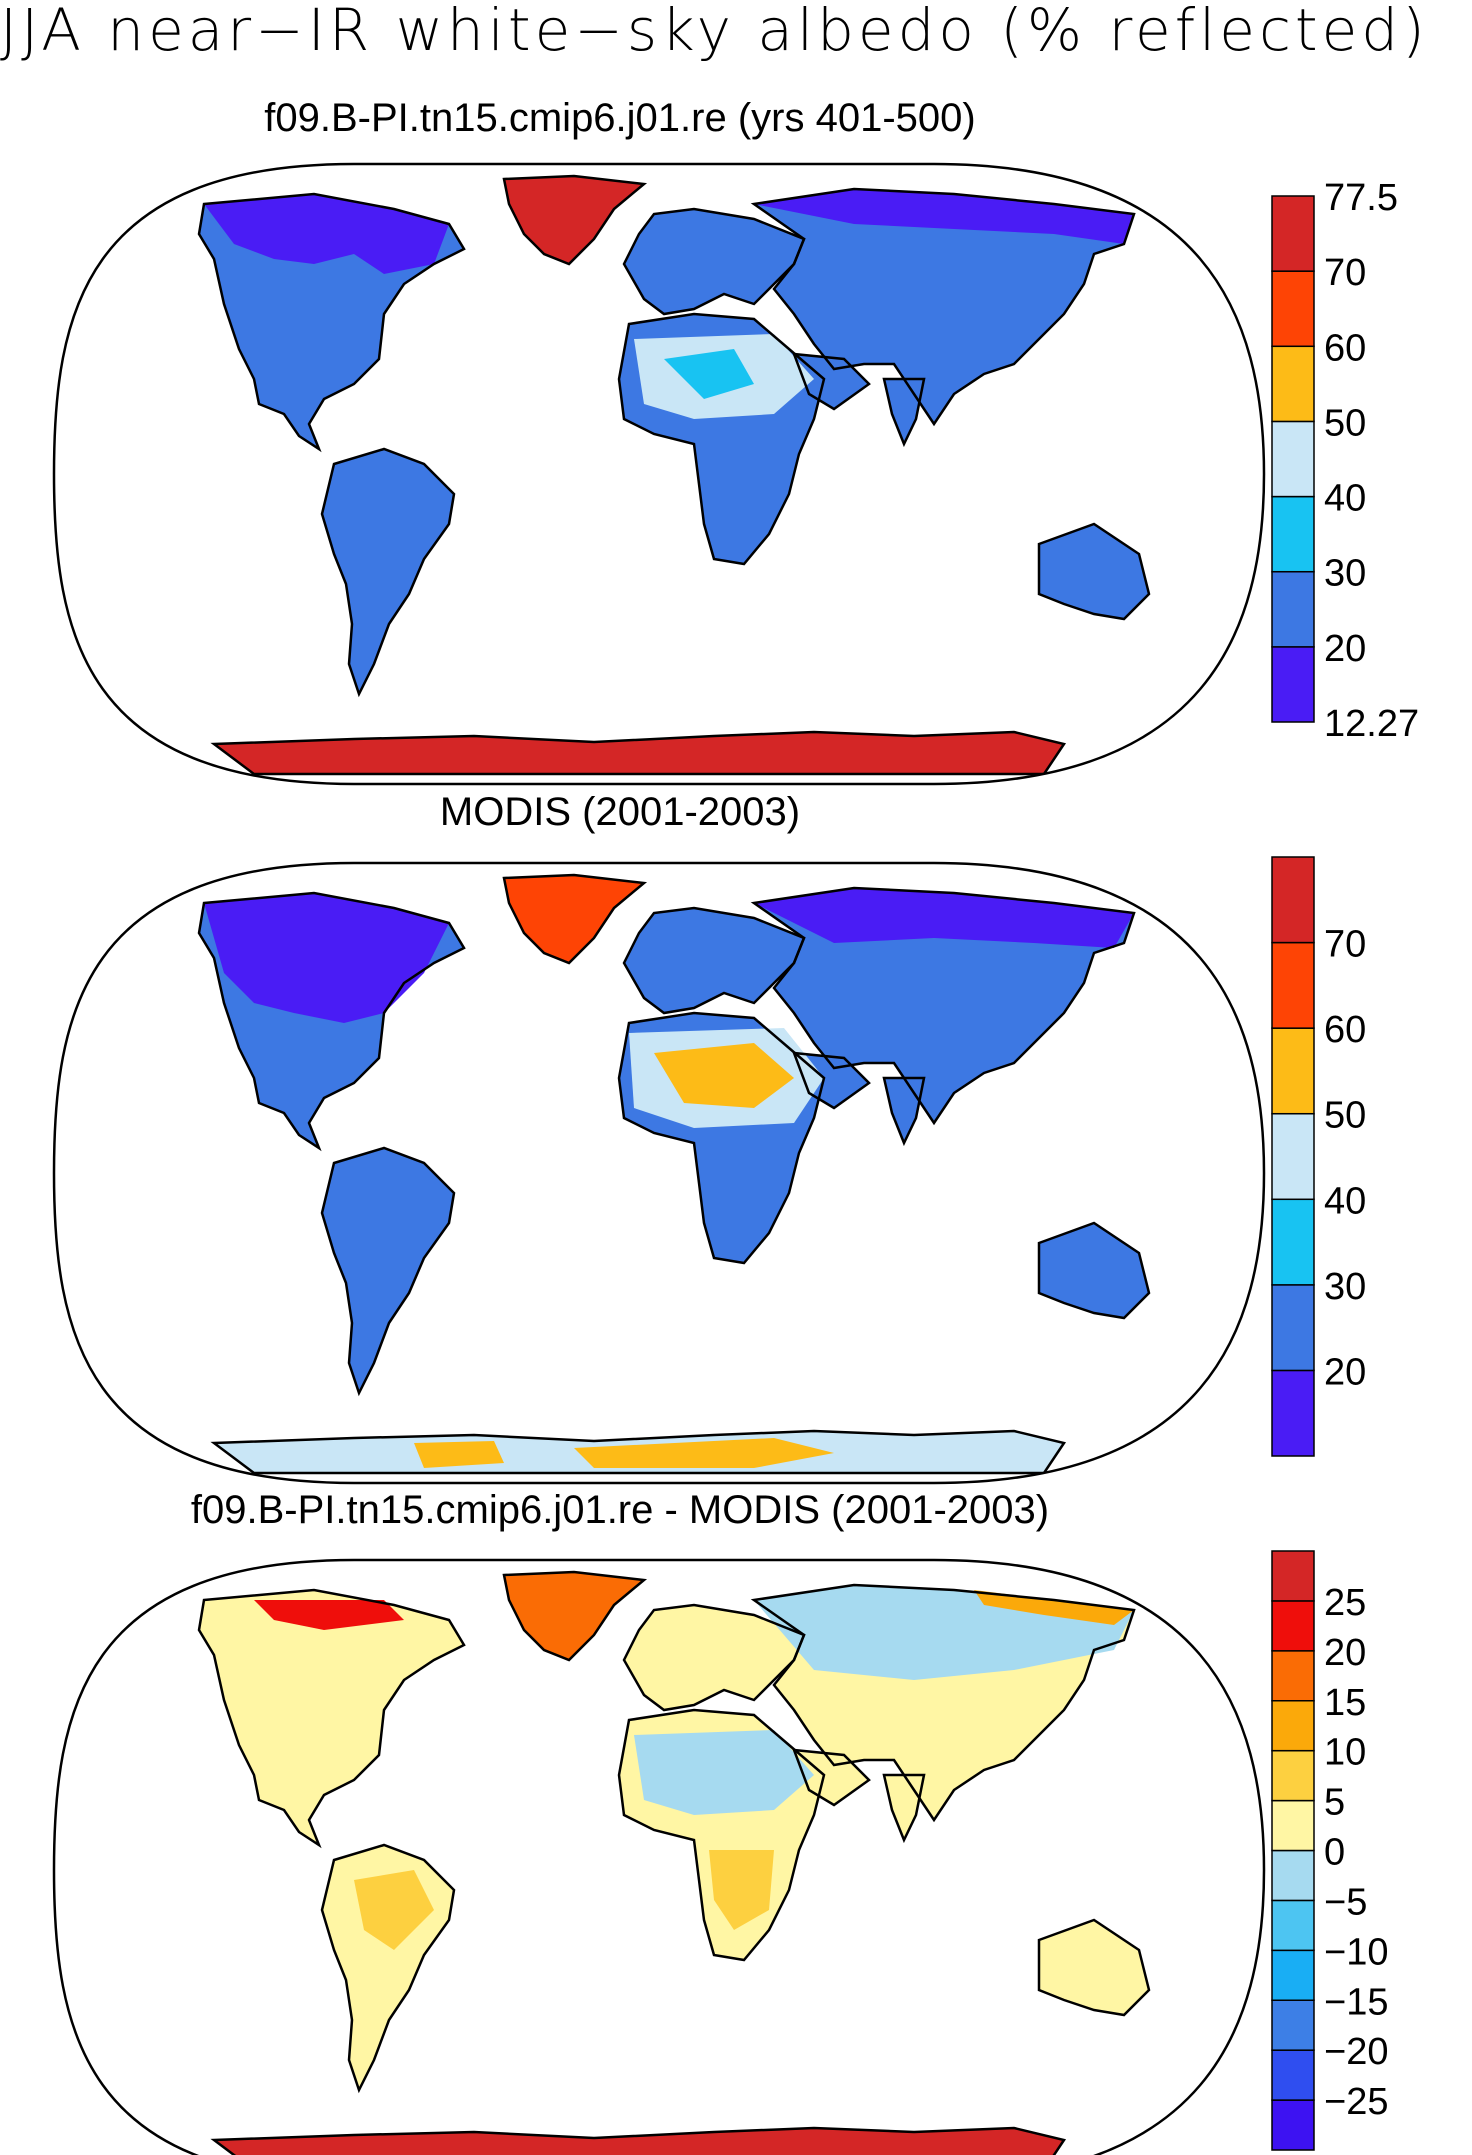 The image size is (1472, 2155). What do you see at coordinates (1334, 1803) in the screenshot?
I see `colorbar-tick-label: 5` at bounding box center [1334, 1803].